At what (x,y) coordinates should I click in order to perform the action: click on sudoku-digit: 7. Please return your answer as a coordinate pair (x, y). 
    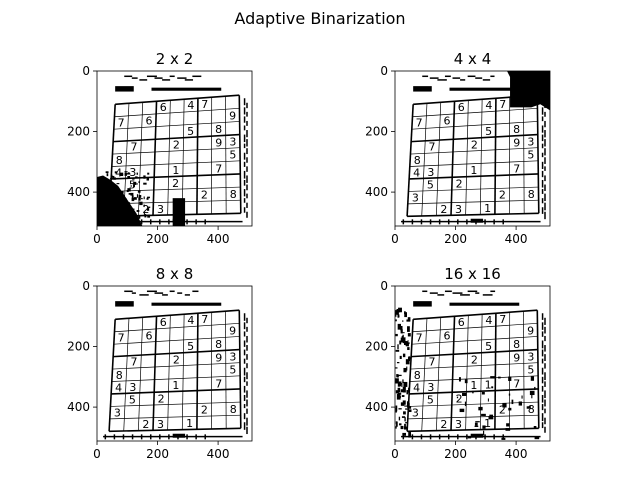
    Looking at the image, I should click on (133, 147).